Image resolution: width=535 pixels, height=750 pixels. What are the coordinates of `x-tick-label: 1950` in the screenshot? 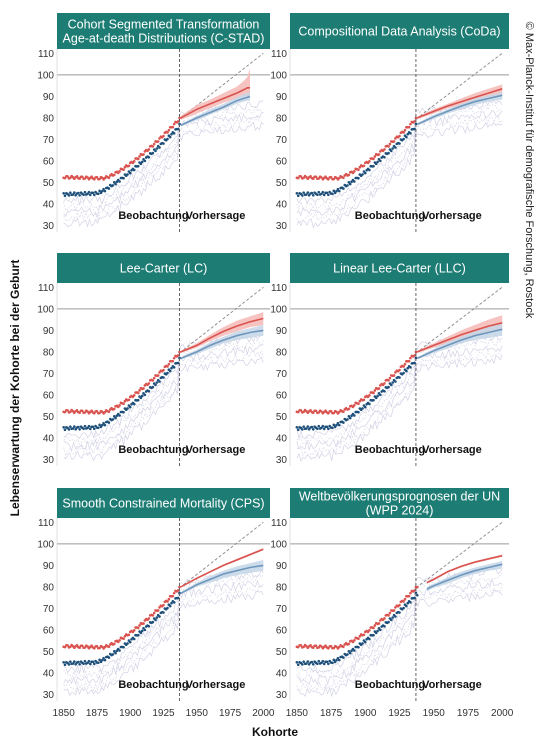 It's located at (197, 713).